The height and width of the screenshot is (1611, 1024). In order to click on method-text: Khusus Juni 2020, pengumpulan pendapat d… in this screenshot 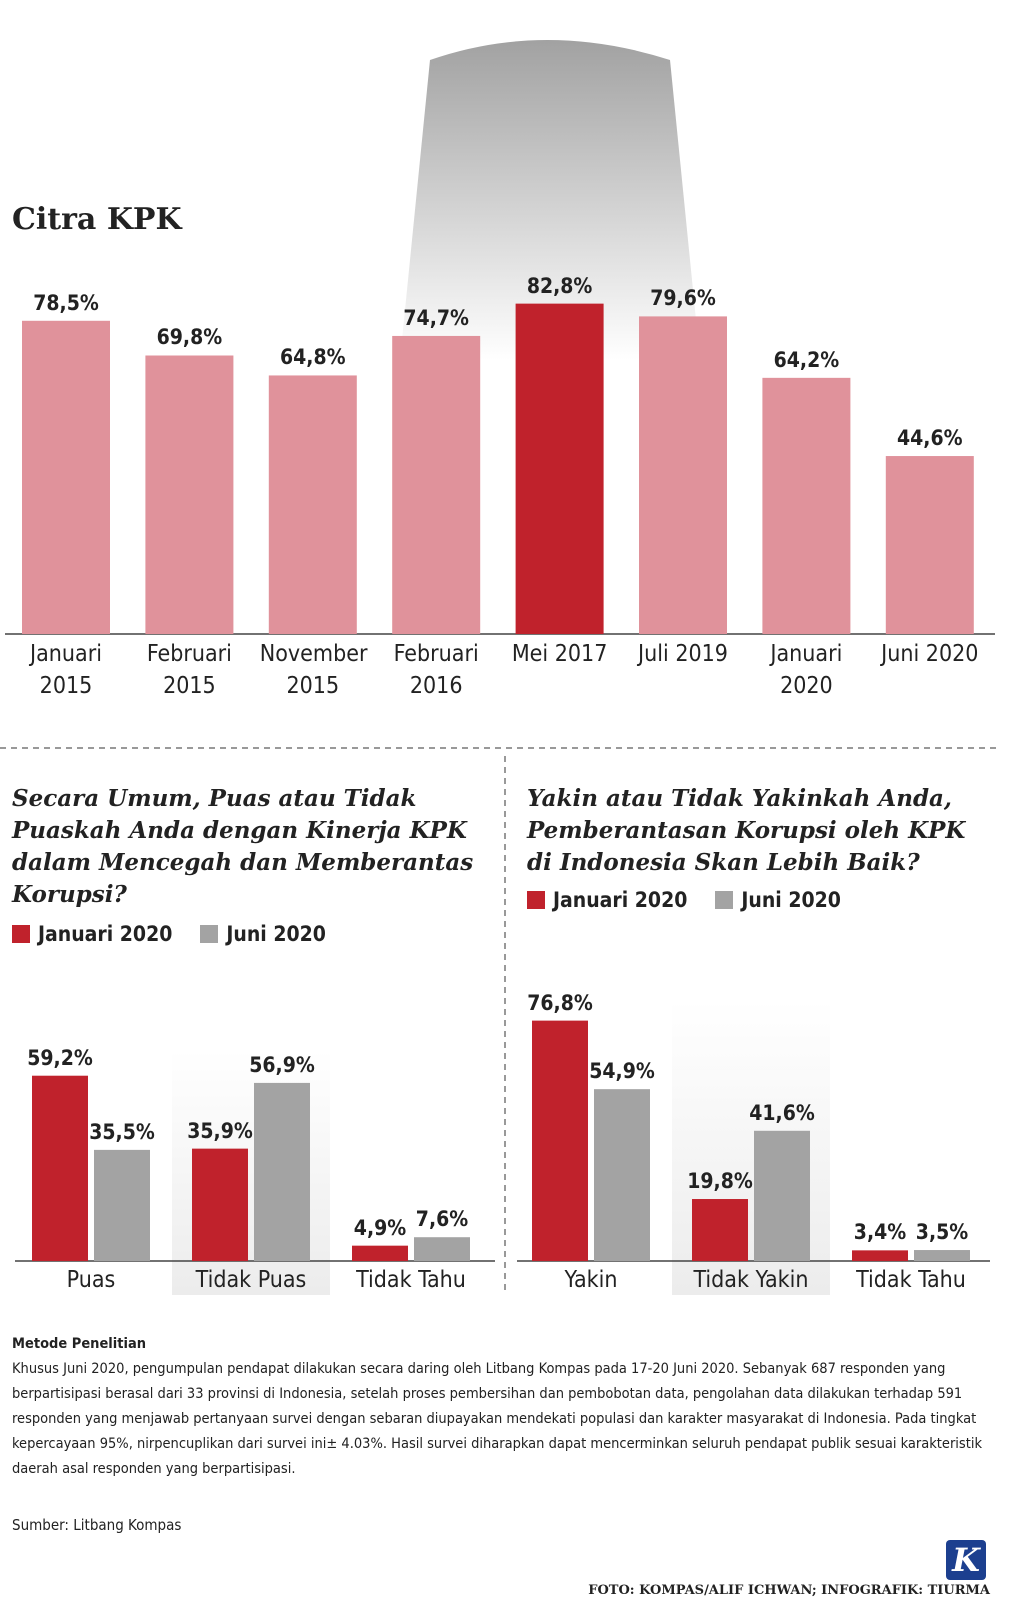, I will do `click(497, 1419)`.